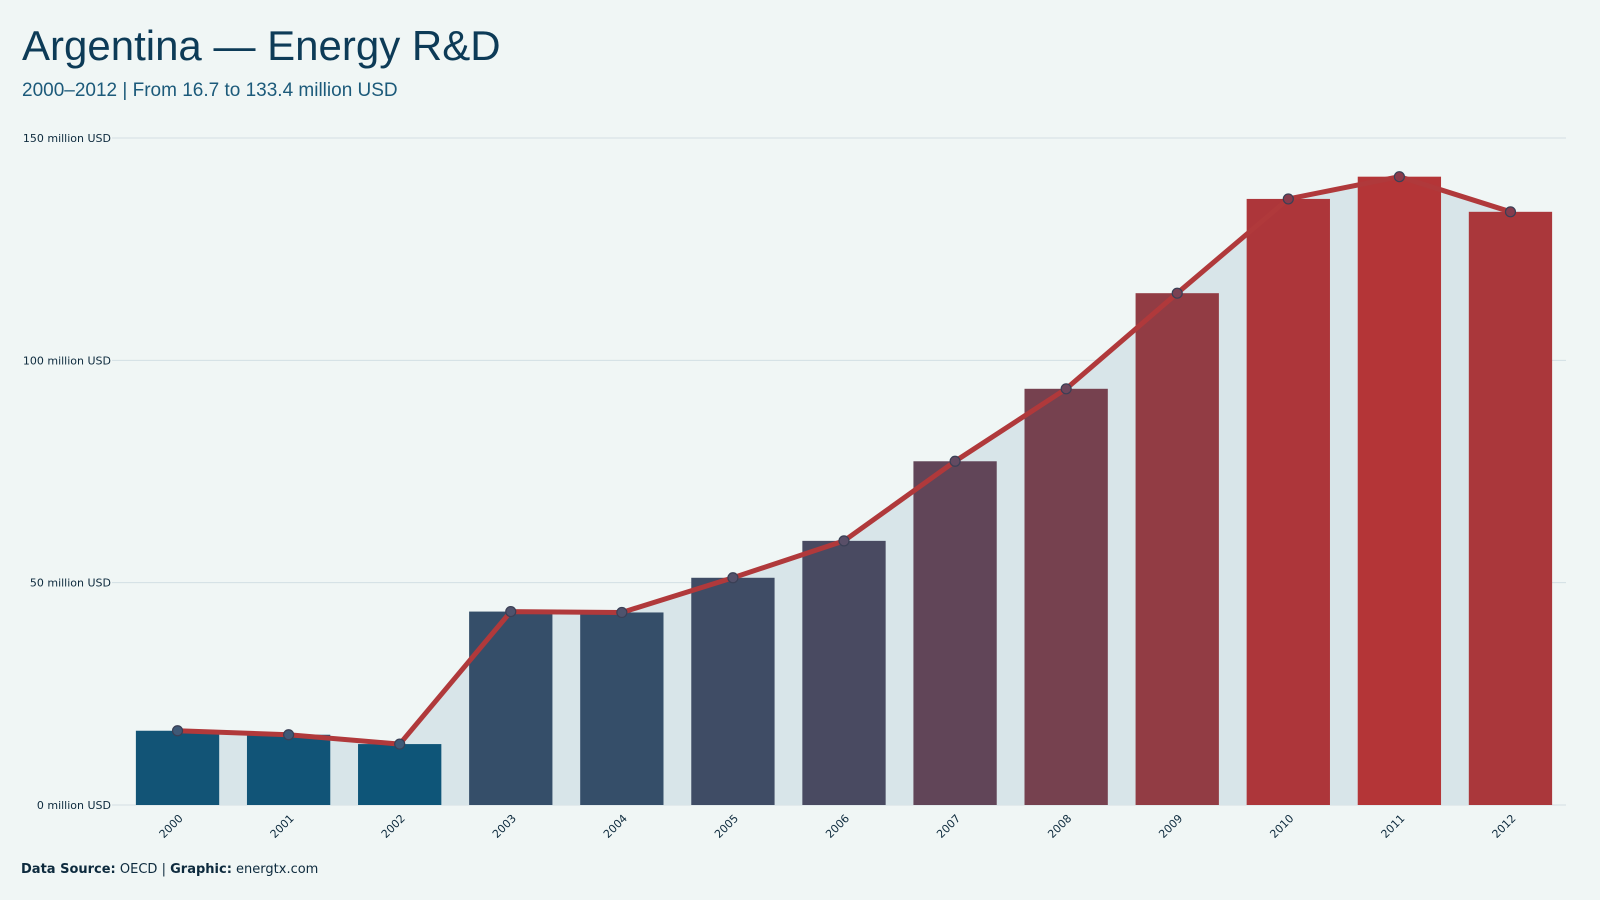 The image size is (1600, 900). Describe the element at coordinates (171, 826) in the screenshot. I see `x-tick-label: 2000` at that location.